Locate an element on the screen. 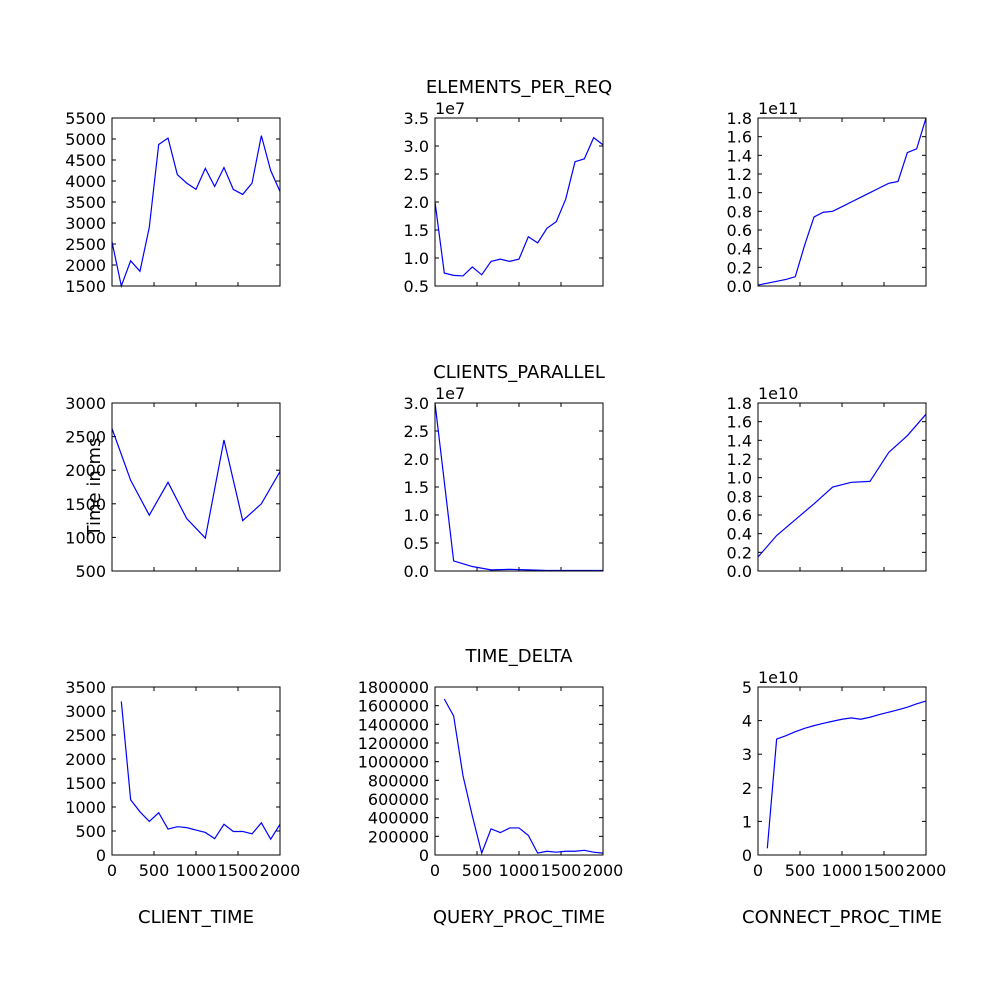  y-tick-label: 2 is located at coordinates (747, 788).